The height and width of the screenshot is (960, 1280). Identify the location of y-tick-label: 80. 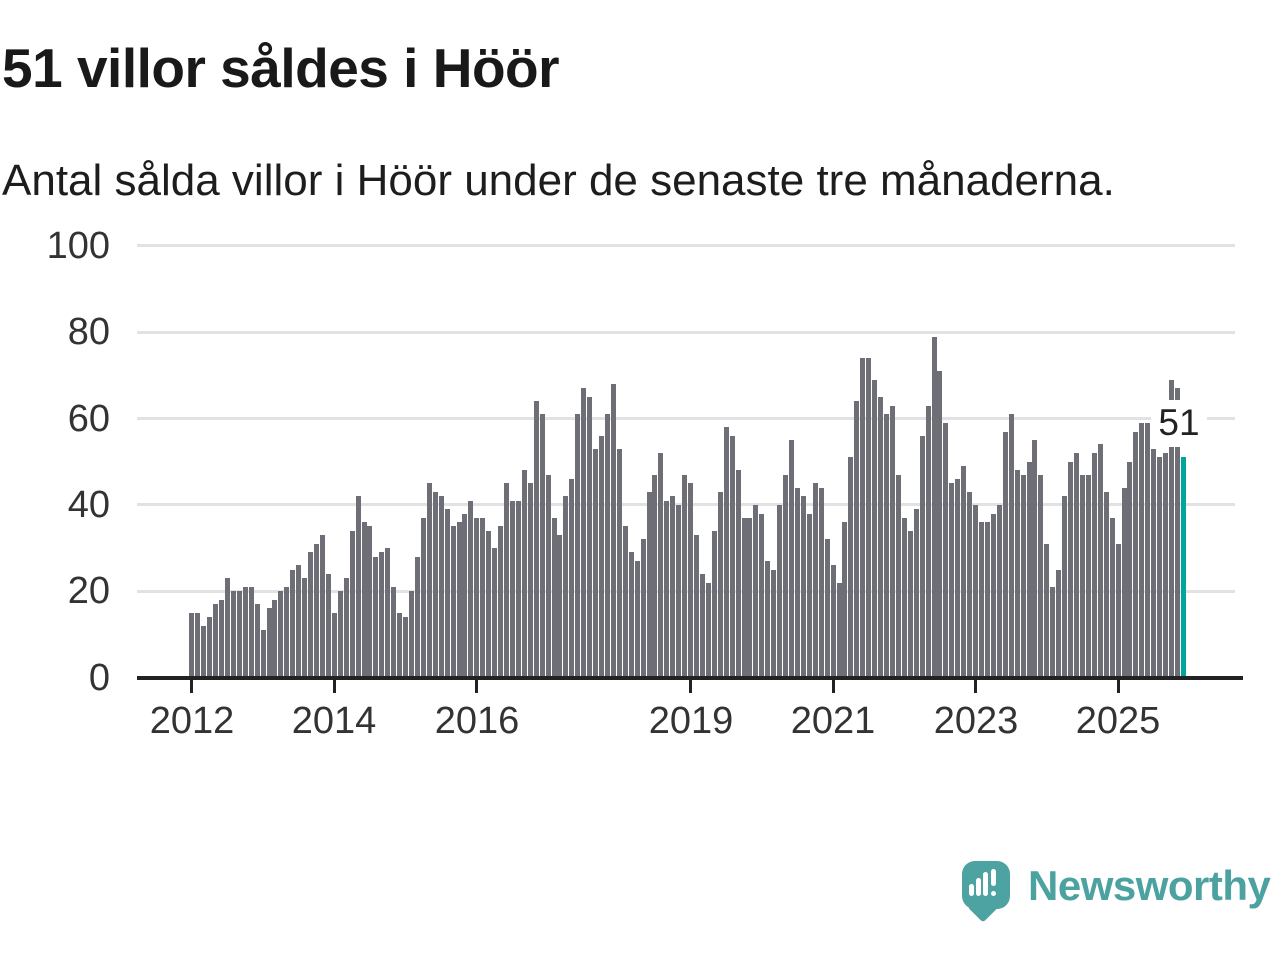
(88, 332).